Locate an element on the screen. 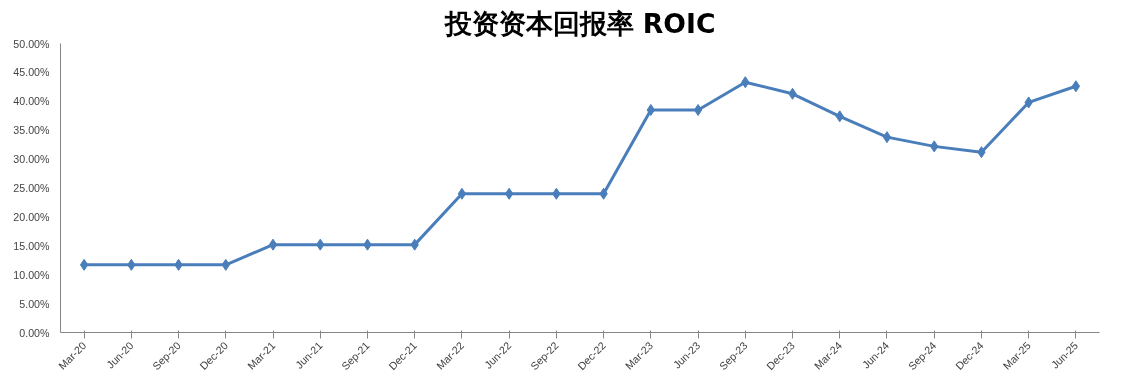 This screenshot has width=1129, height=379. y-tick-label: 35.00% is located at coordinates (32, 130).